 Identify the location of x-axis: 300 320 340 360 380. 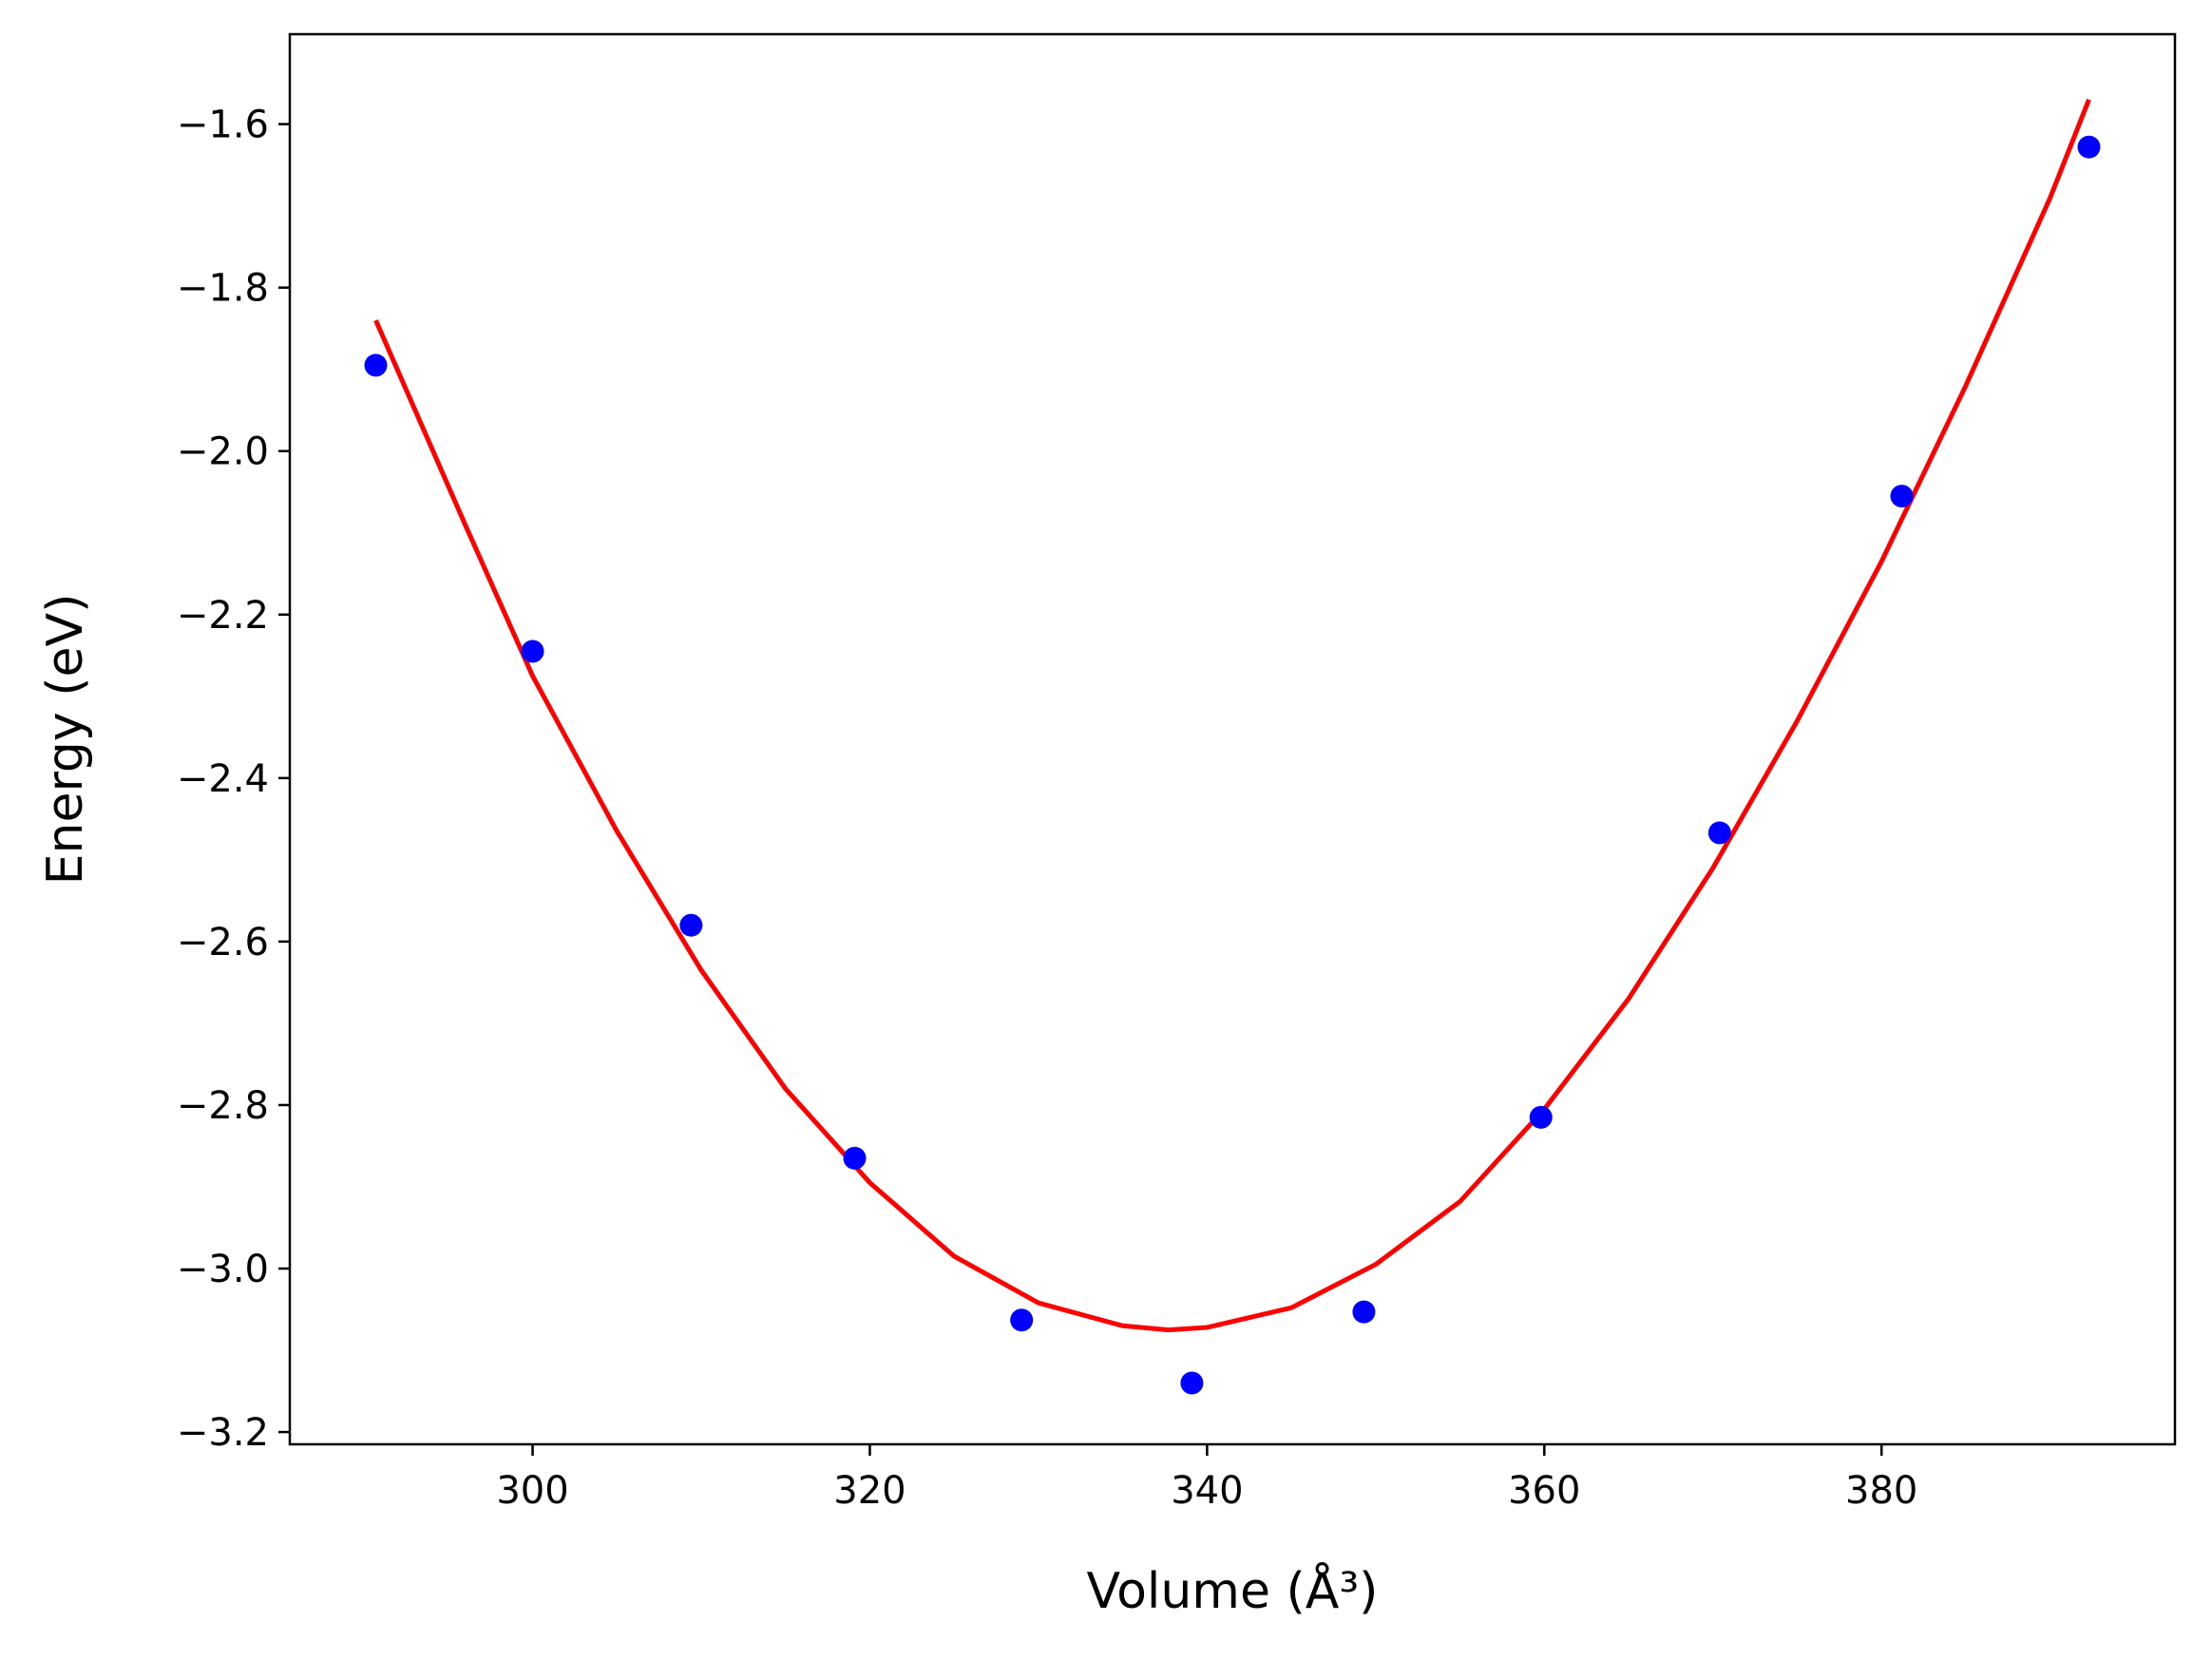
(1207, 1478).